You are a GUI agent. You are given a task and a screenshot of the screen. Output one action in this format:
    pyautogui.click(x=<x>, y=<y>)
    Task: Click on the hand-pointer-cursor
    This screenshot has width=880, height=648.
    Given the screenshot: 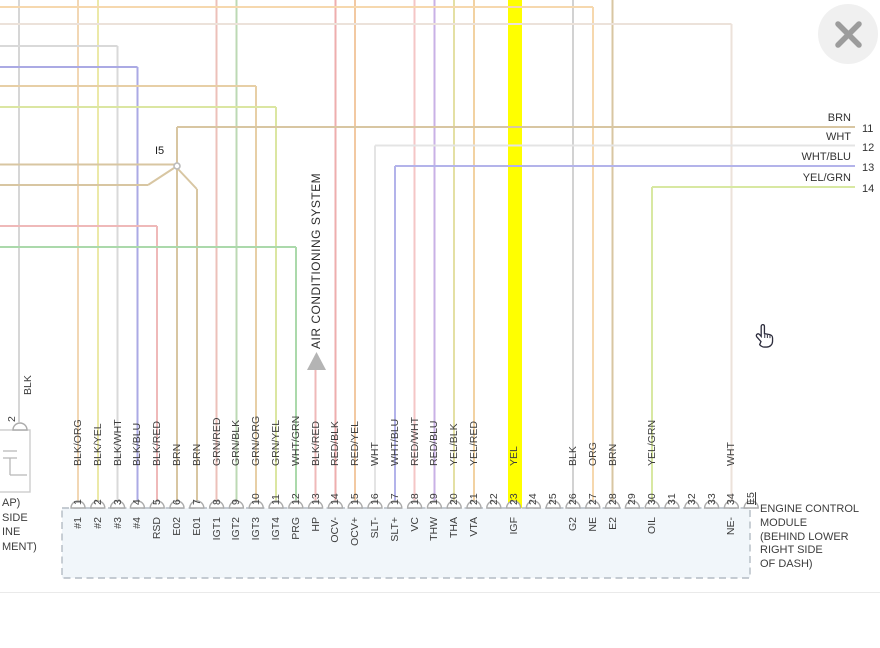 What is the action you would take?
    pyautogui.click(x=764, y=339)
    